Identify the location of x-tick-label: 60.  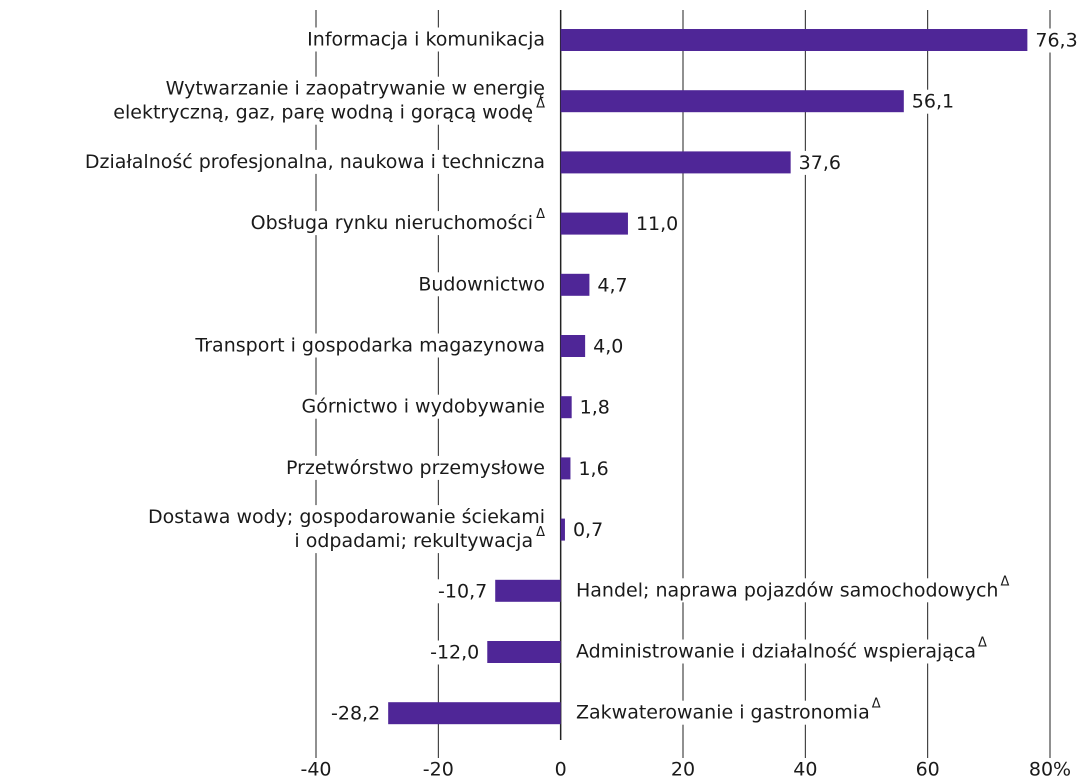
(928, 769).